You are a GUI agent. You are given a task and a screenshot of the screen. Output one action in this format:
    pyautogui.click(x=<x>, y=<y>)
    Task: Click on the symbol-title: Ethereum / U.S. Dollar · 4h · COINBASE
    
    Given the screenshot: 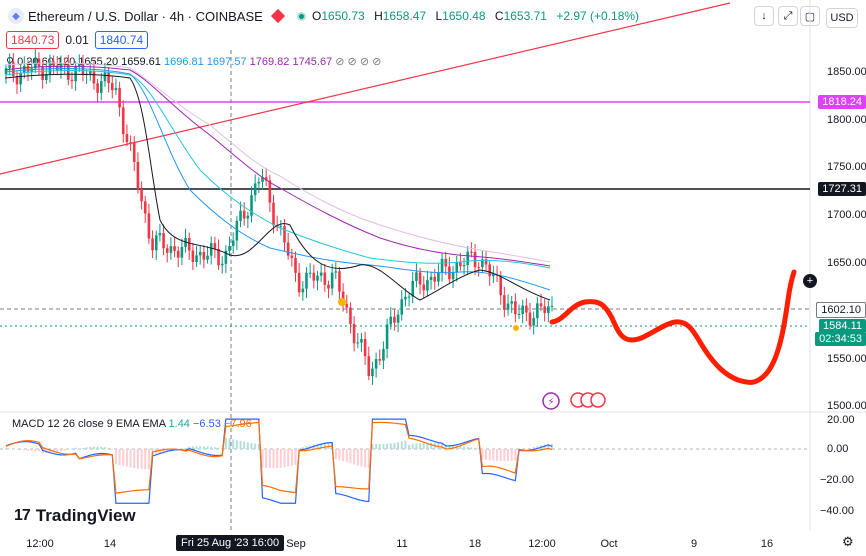 What is the action you would take?
    pyautogui.click(x=145, y=16)
    